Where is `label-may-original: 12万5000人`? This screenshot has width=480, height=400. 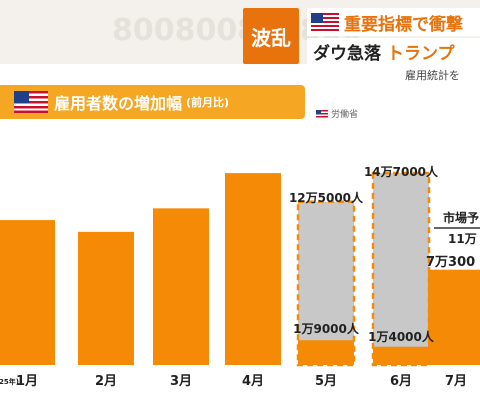 label-may-original: 12万5000人 is located at coordinates (326, 197).